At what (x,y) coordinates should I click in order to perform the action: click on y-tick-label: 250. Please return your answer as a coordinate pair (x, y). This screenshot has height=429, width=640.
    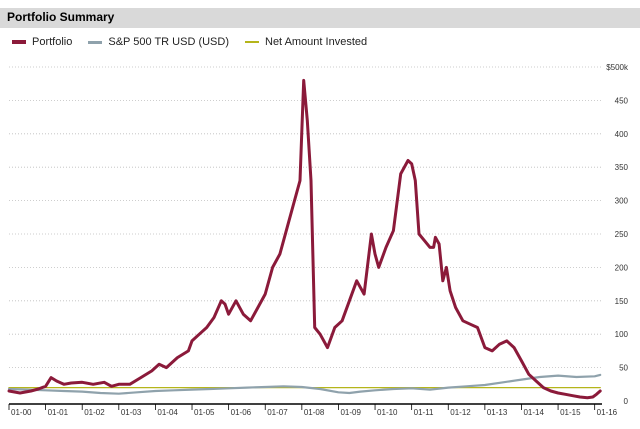
    Looking at the image, I should click on (622, 234).